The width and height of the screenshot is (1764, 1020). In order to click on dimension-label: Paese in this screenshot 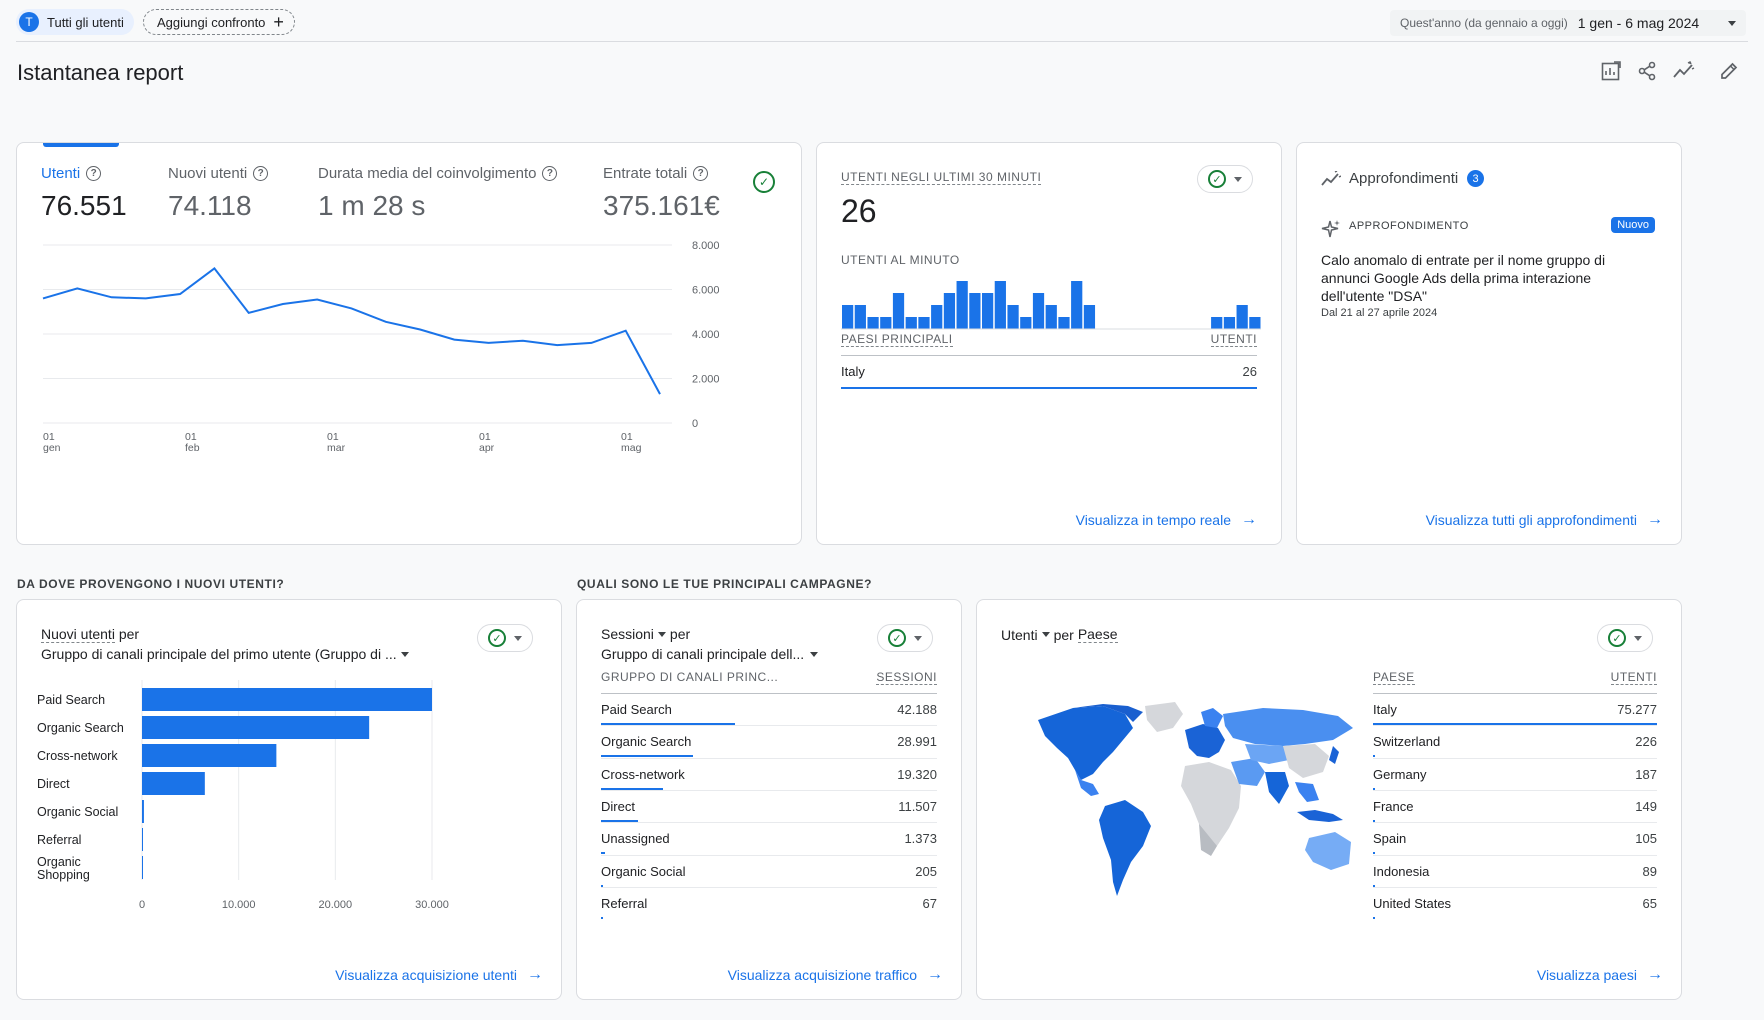, I will do `click(1097, 634)`.